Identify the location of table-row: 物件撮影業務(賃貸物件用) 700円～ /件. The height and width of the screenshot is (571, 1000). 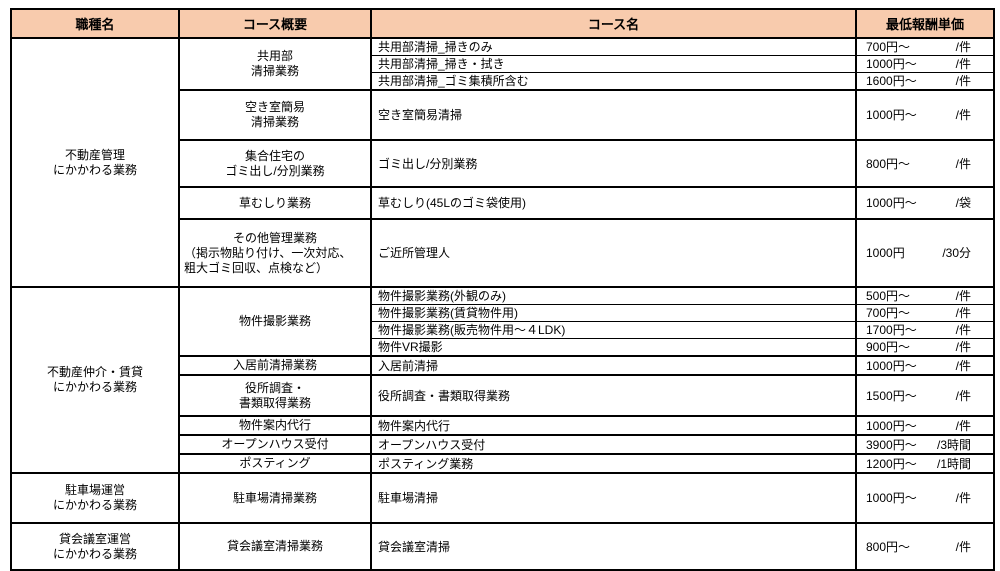
(503, 313).